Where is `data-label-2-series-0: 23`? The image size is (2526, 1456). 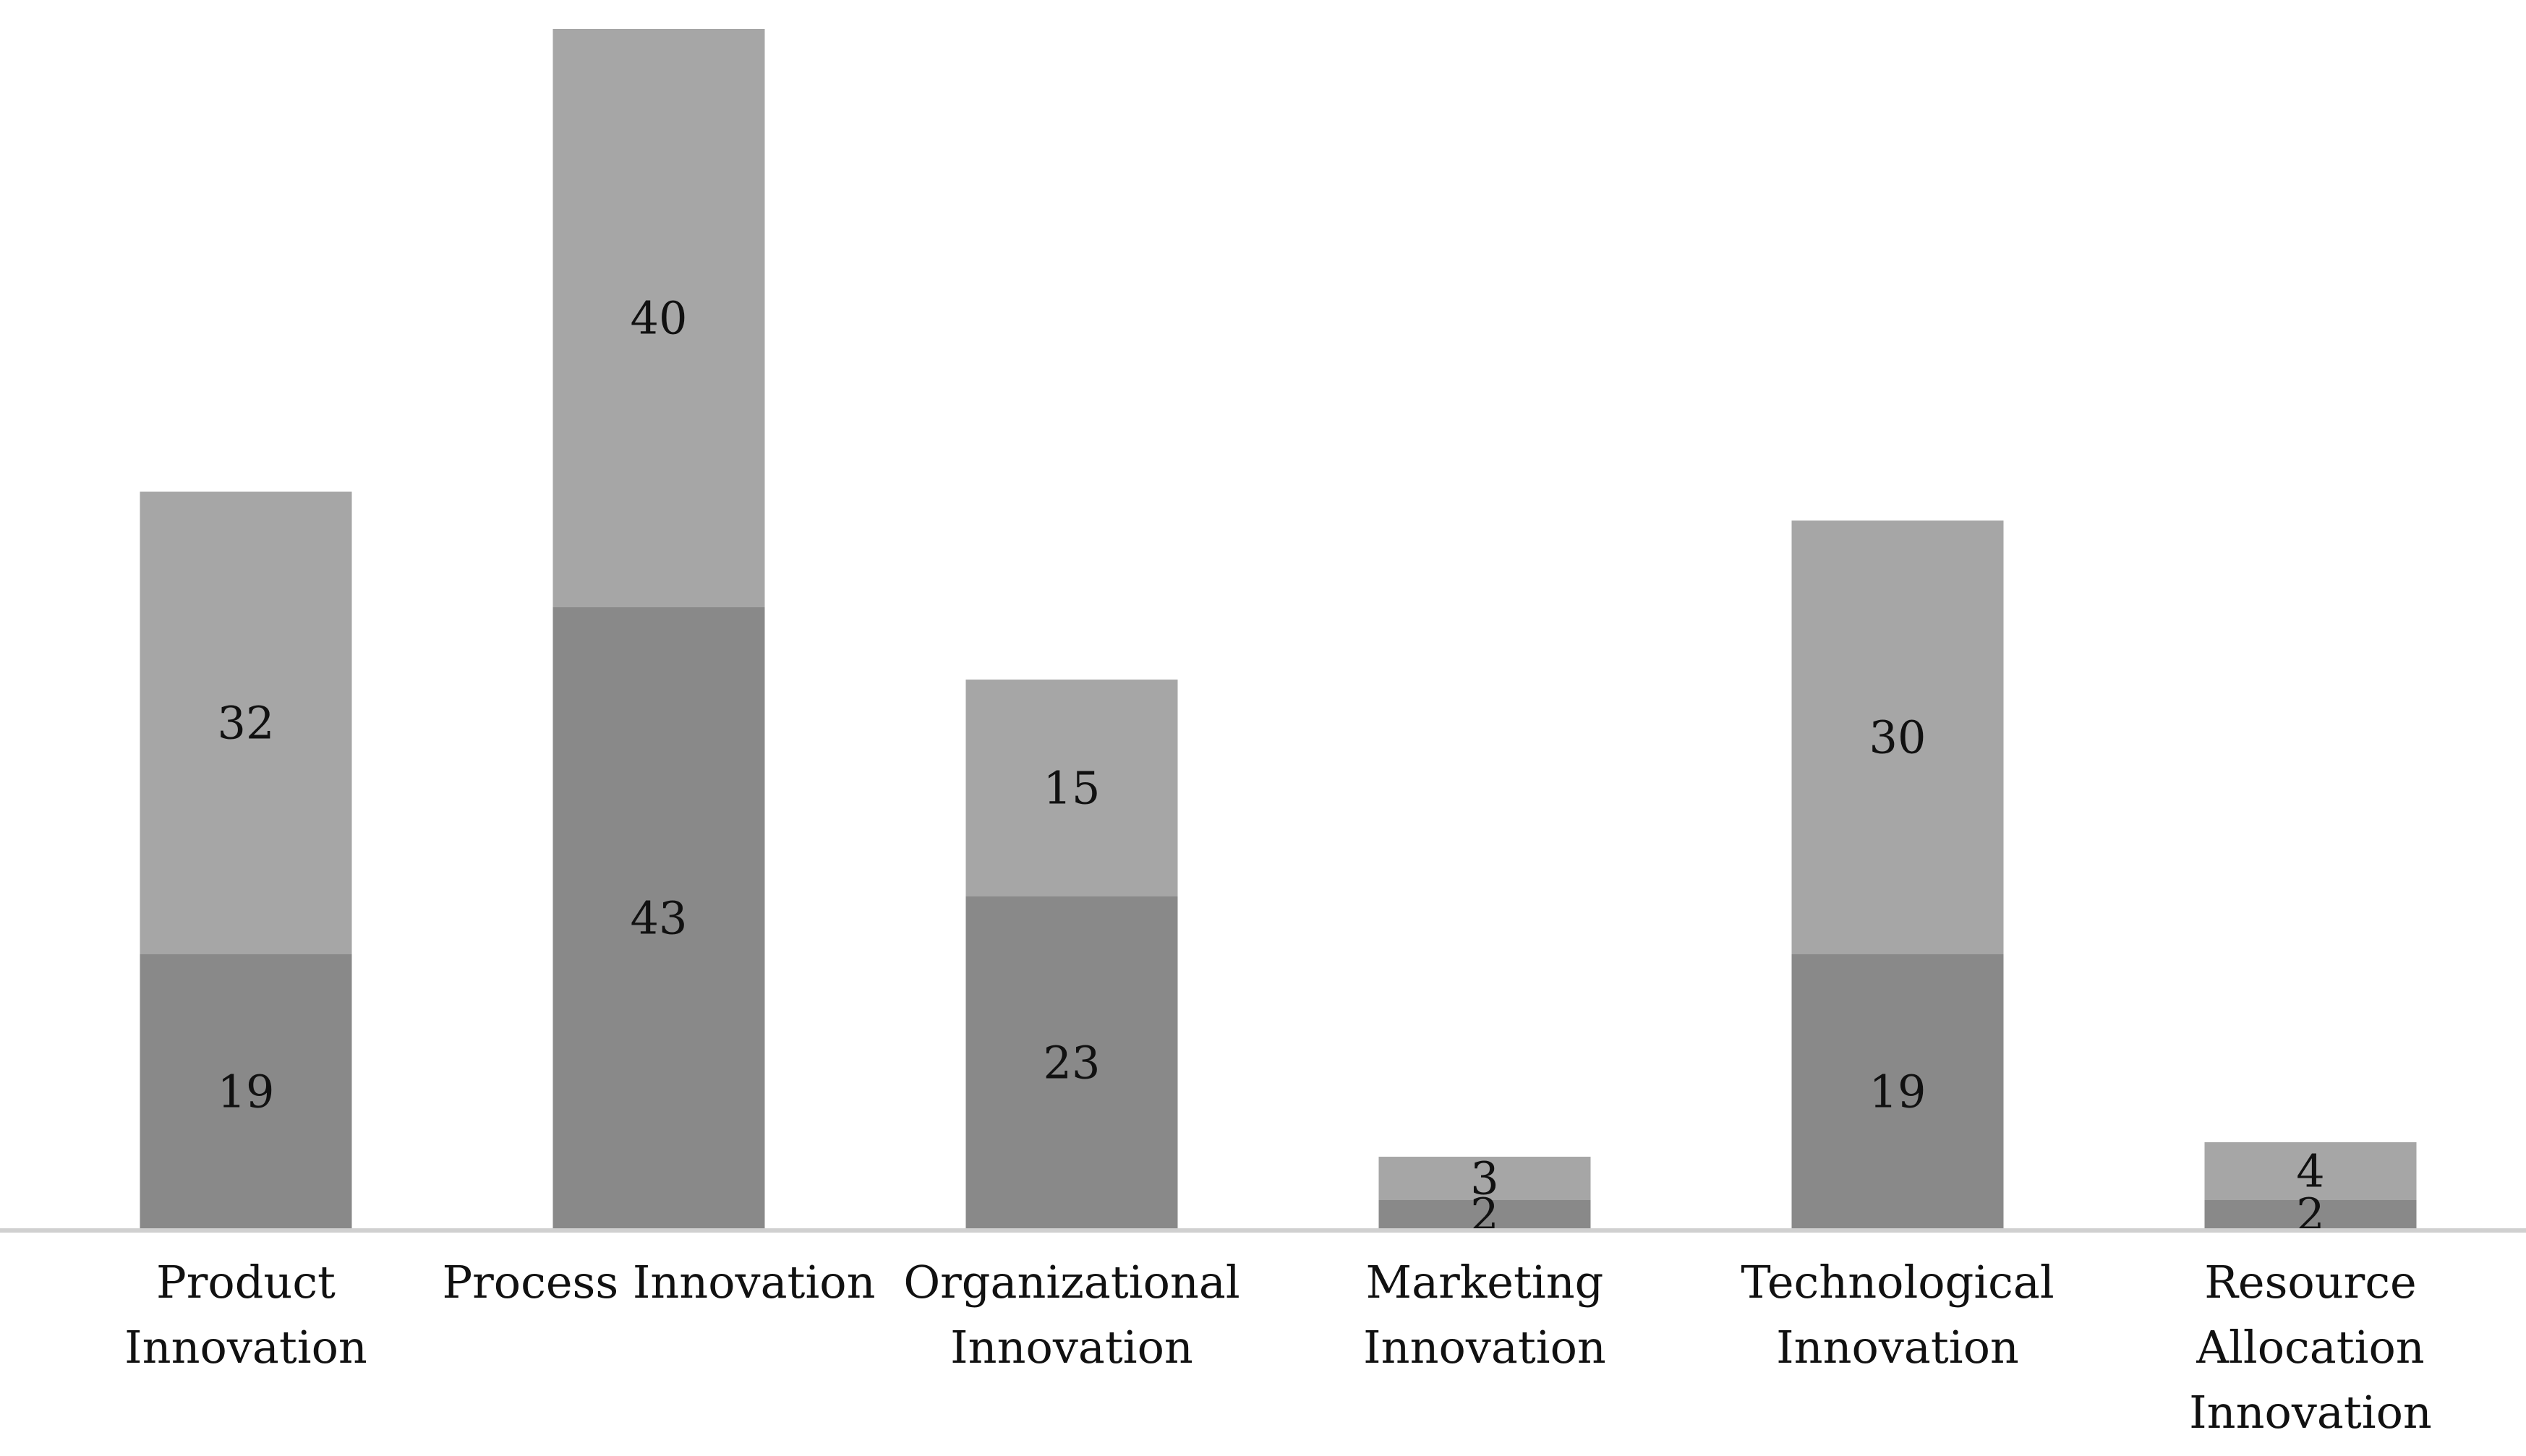 data-label-2-series-0: 23 is located at coordinates (1072, 1063).